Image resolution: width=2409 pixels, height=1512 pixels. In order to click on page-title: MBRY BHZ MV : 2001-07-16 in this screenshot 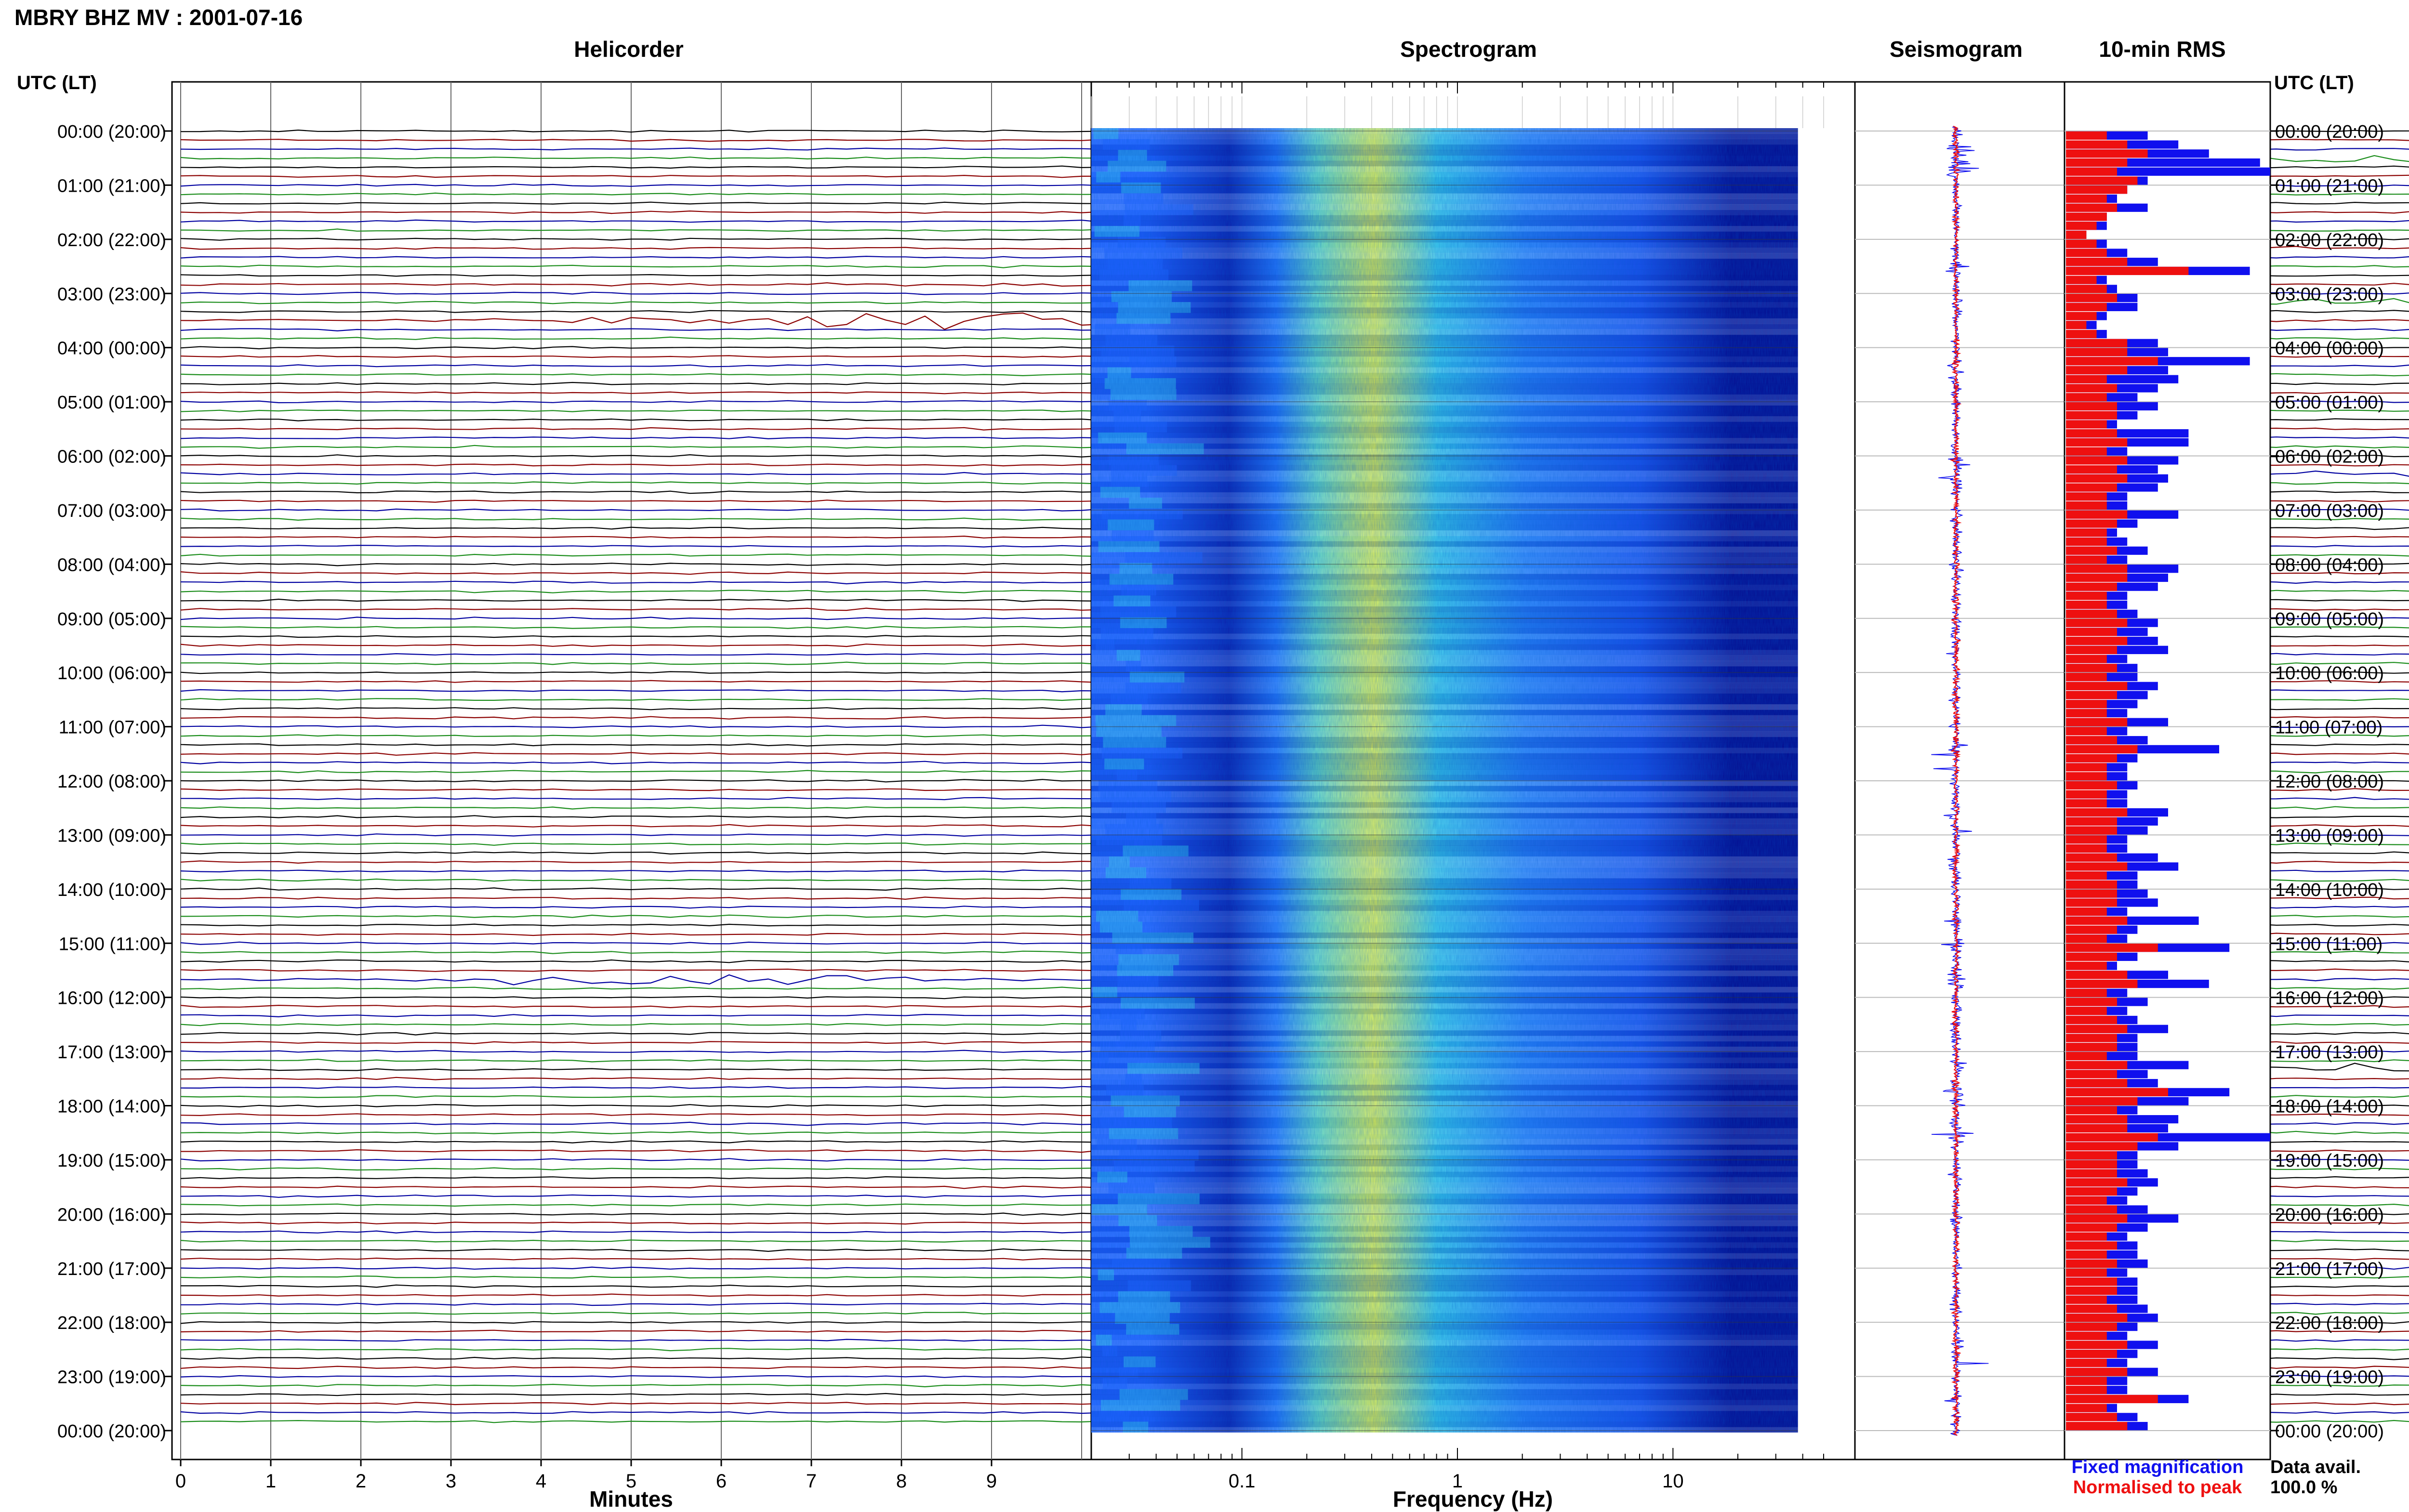, I will do `click(158, 17)`.